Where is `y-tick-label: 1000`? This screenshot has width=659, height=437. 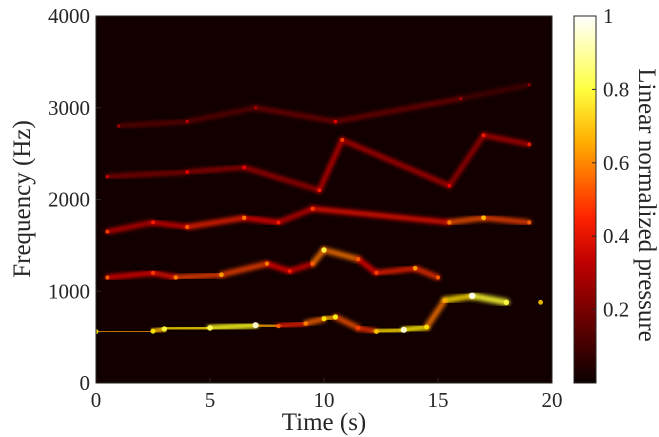
y-tick-label: 1000 is located at coordinates (69, 291).